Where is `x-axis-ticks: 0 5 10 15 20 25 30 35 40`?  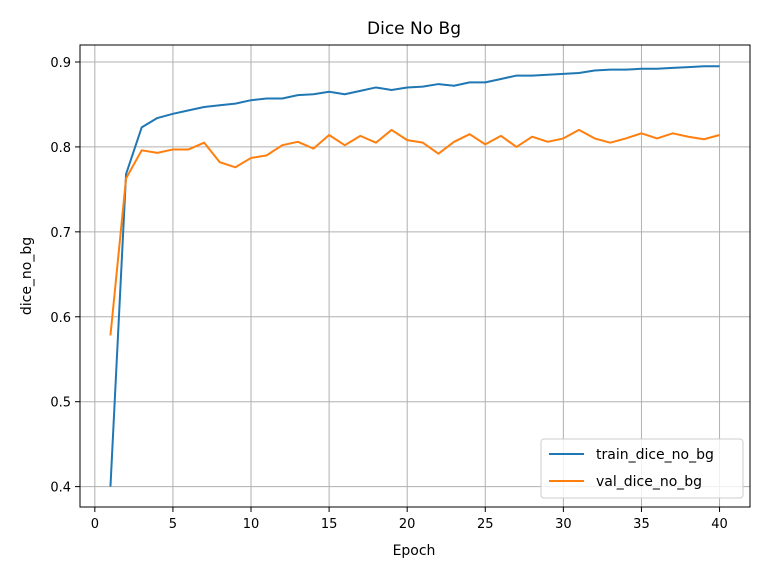
x-axis-ticks: 0 5 10 15 20 25 30 35 40 is located at coordinates (409, 519).